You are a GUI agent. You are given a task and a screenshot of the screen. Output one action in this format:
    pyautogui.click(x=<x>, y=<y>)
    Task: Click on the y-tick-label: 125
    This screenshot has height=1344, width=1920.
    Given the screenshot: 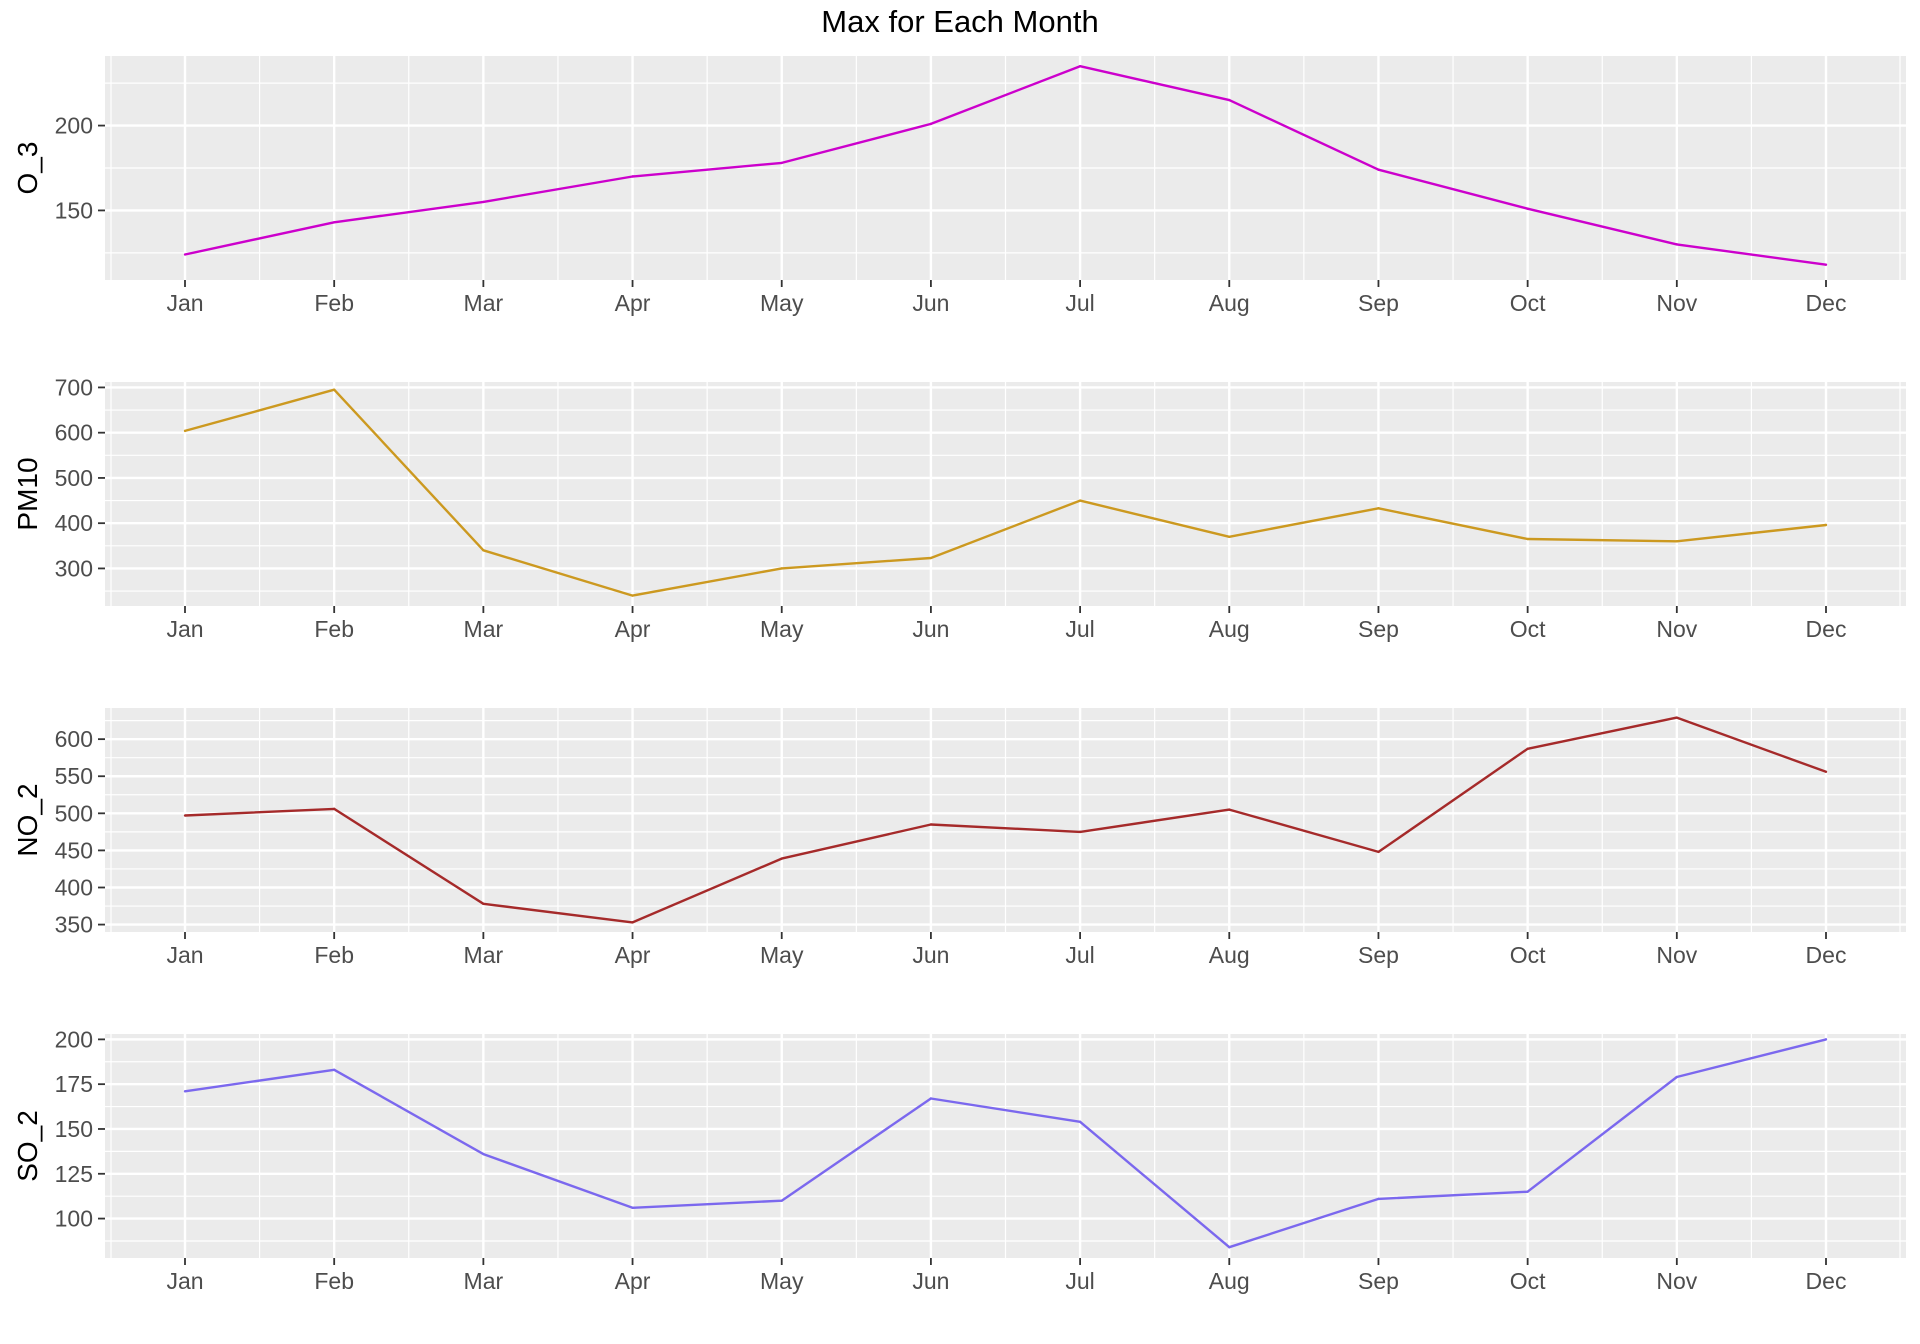 What is the action you would take?
    pyautogui.click(x=74, y=1174)
    